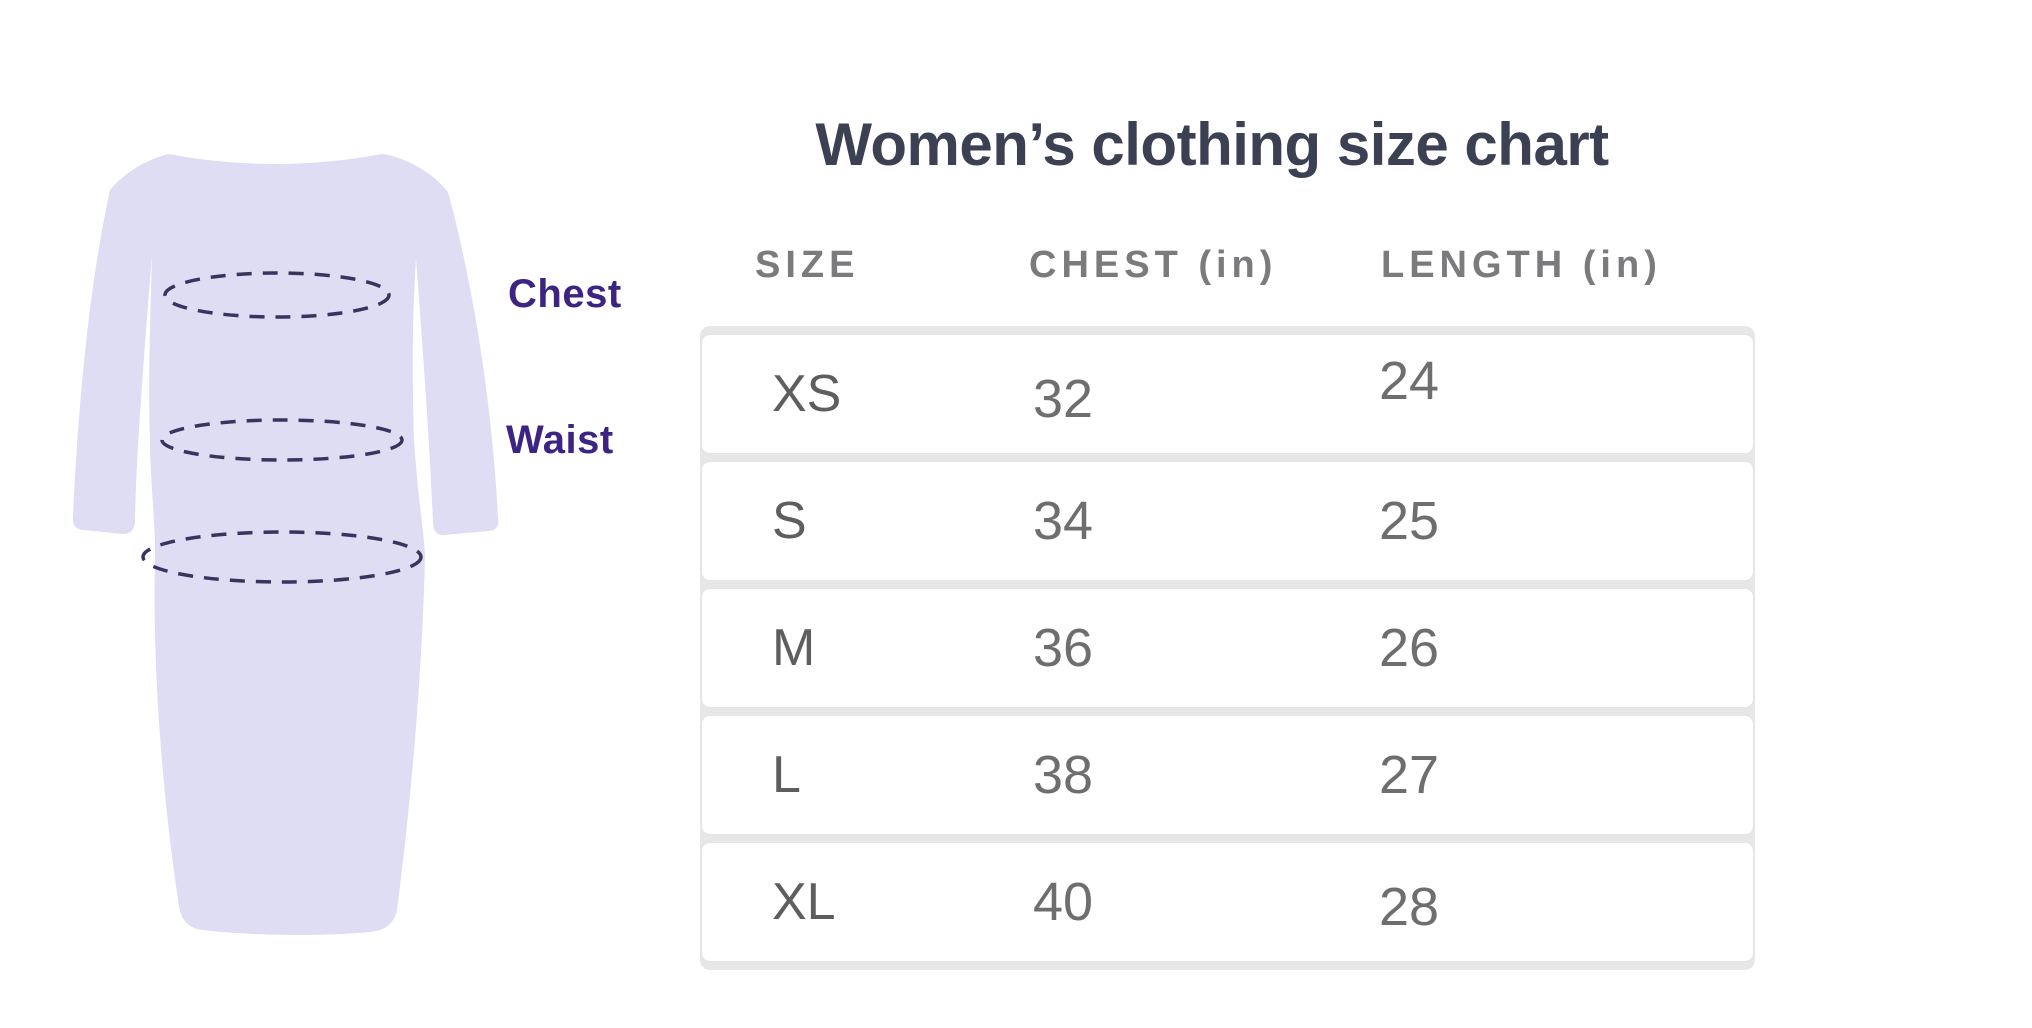 The image size is (2032, 1028). What do you see at coordinates (1153, 264) in the screenshot?
I see `column-header-chest: CHEST (in)` at bounding box center [1153, 264].